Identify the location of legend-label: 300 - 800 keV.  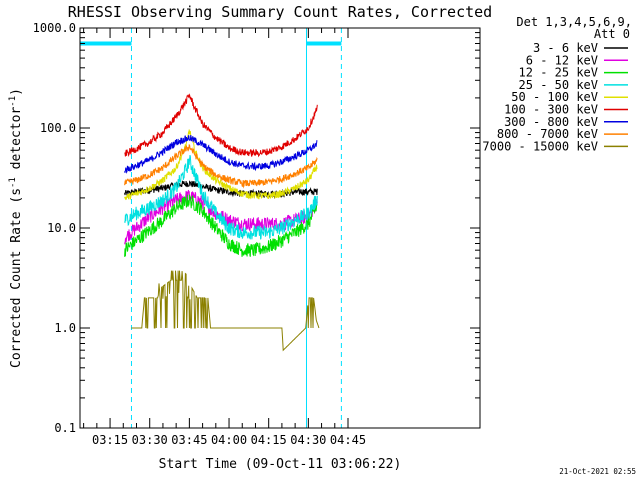
(551, 122).